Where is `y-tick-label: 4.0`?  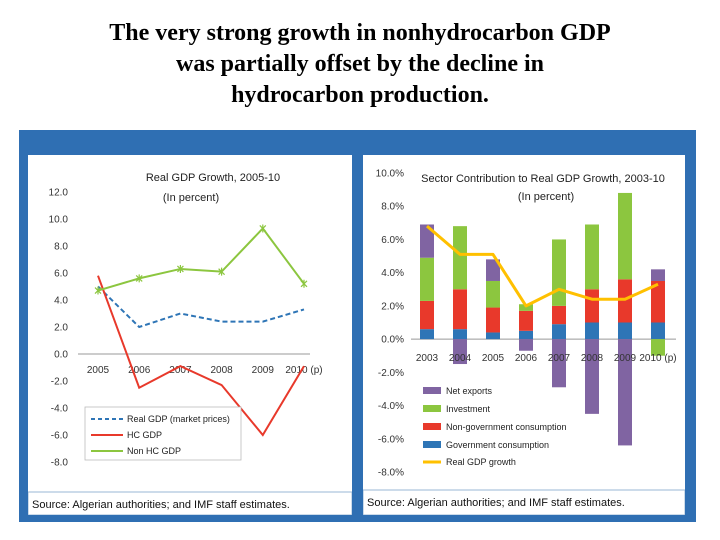
y-tick-label: 4.0 is located at coordinates (61, 301).